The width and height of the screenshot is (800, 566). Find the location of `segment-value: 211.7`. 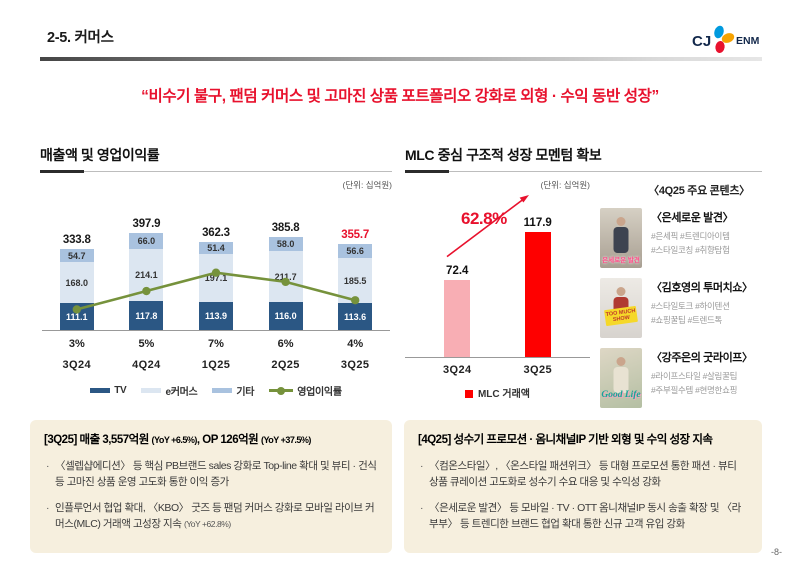

segment-value: 211.7 is located at coordinates (285, 276).